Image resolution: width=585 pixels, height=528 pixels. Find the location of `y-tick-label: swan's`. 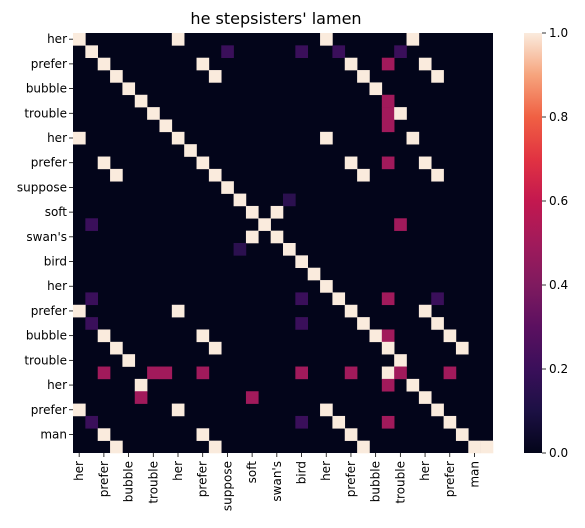

y-tick-label: swan's is located at coordinates (46, 237).